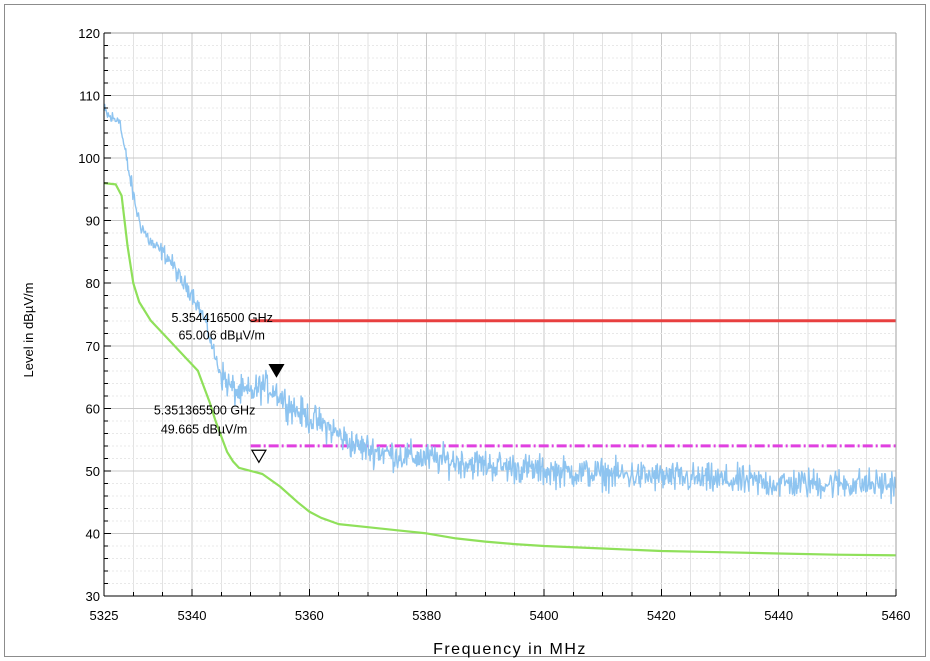  I want to click on marker-freq-label: 5.351365500 GHz, so click(204, 411).